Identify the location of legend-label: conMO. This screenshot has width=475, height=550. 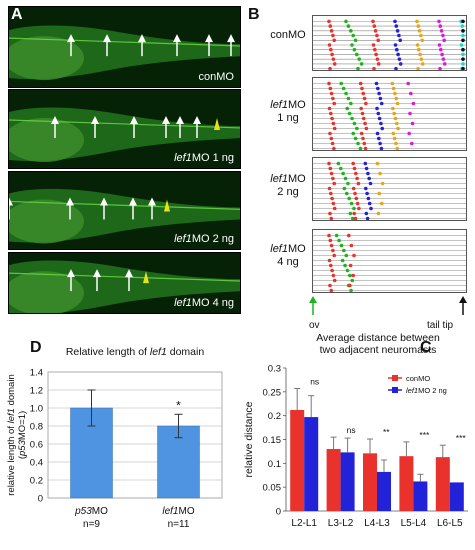
(418, 378).